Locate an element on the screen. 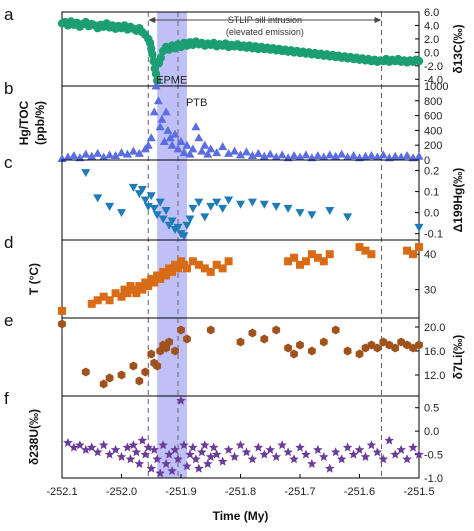 The height and width of the screenshot is (531, 474). y-tick-label: 600 is located at coordinates (433, 117).